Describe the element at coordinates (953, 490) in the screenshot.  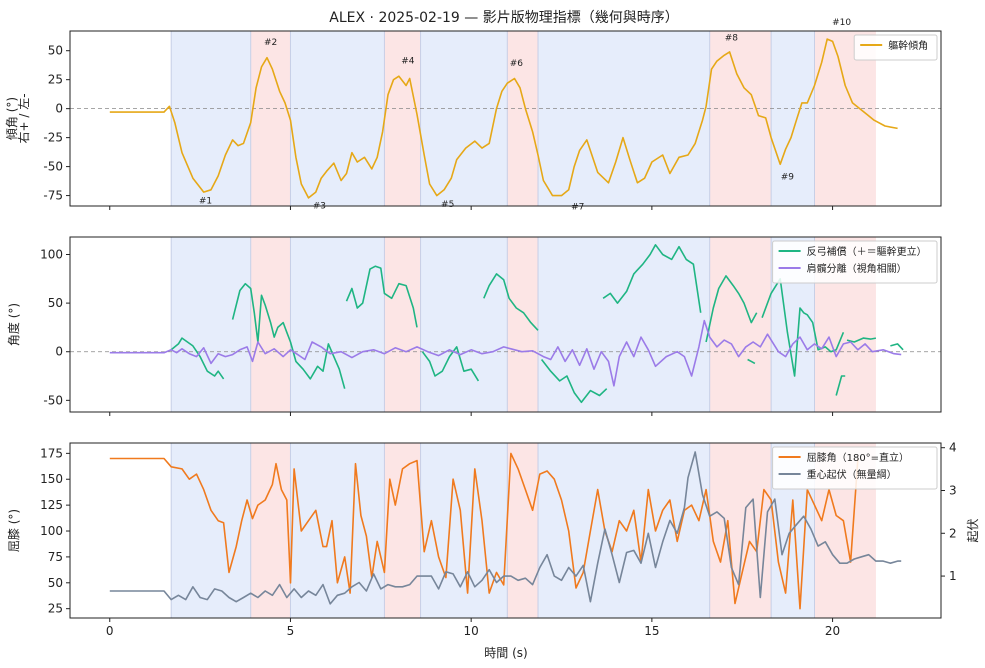
I see `y2-tick-label: 3` at that location.